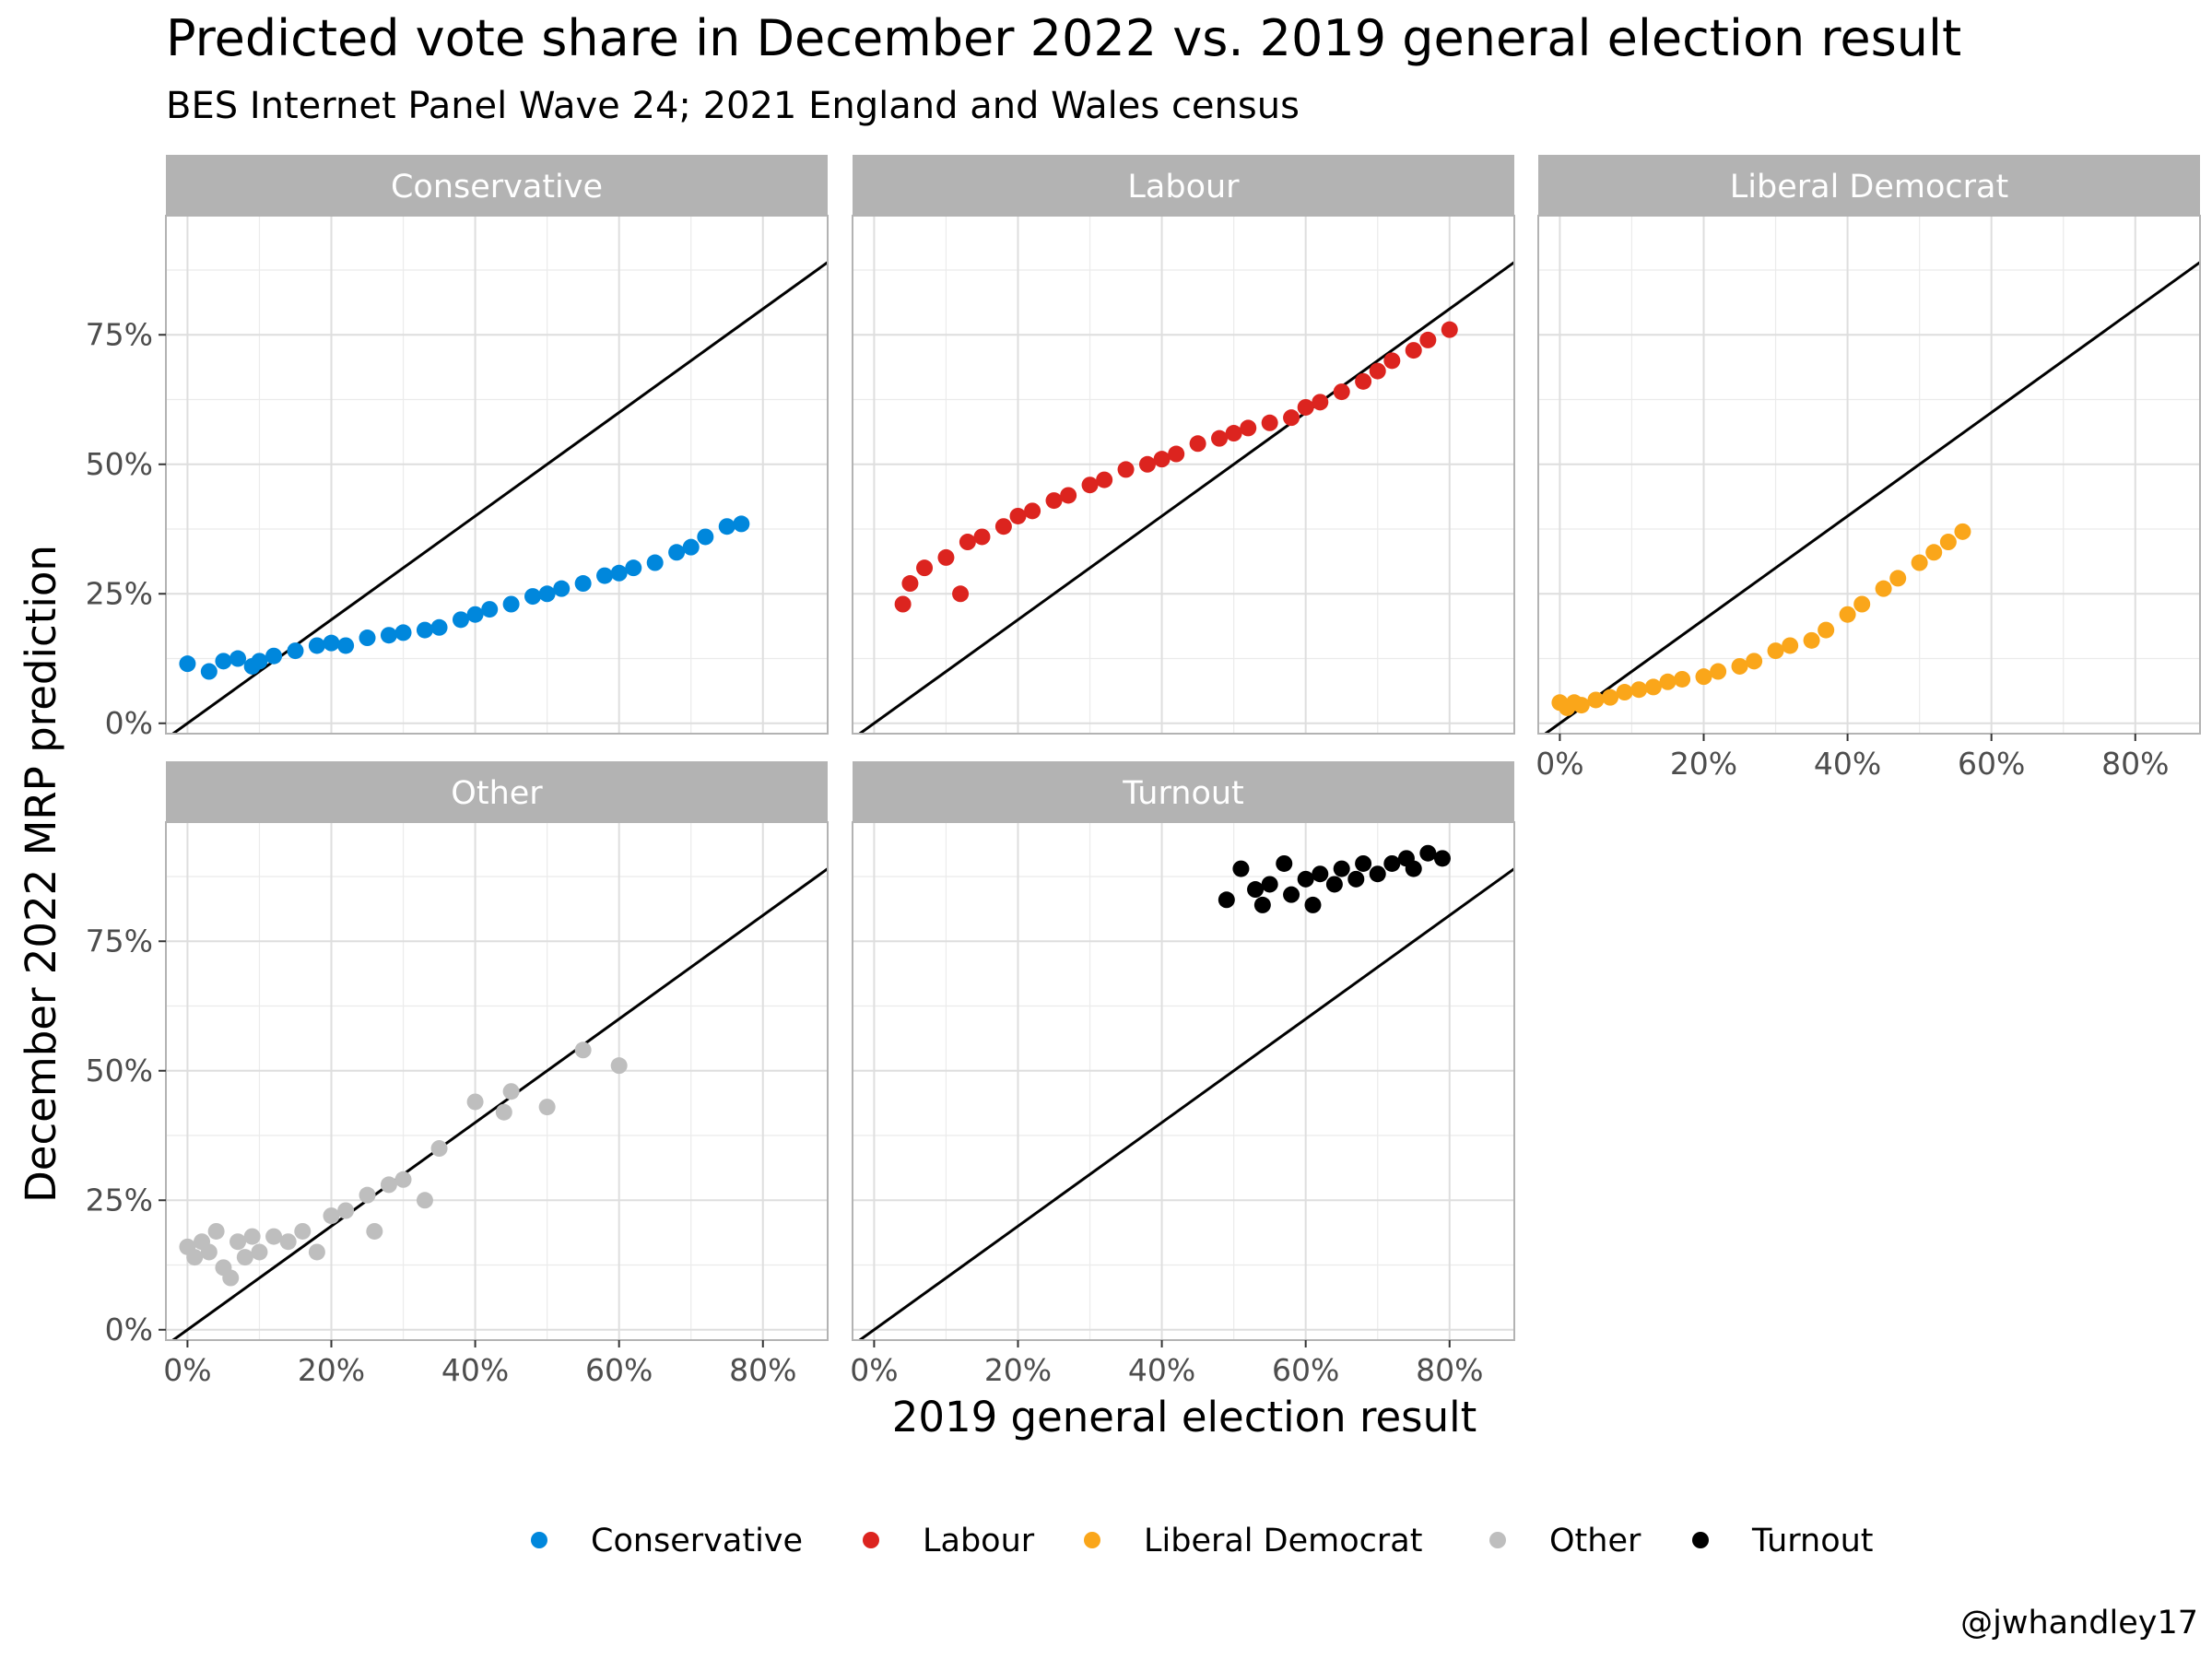  Describe the element at coordinates (1595, 1541) in the screenshot. I see `legend-label-other: Other` at that location.